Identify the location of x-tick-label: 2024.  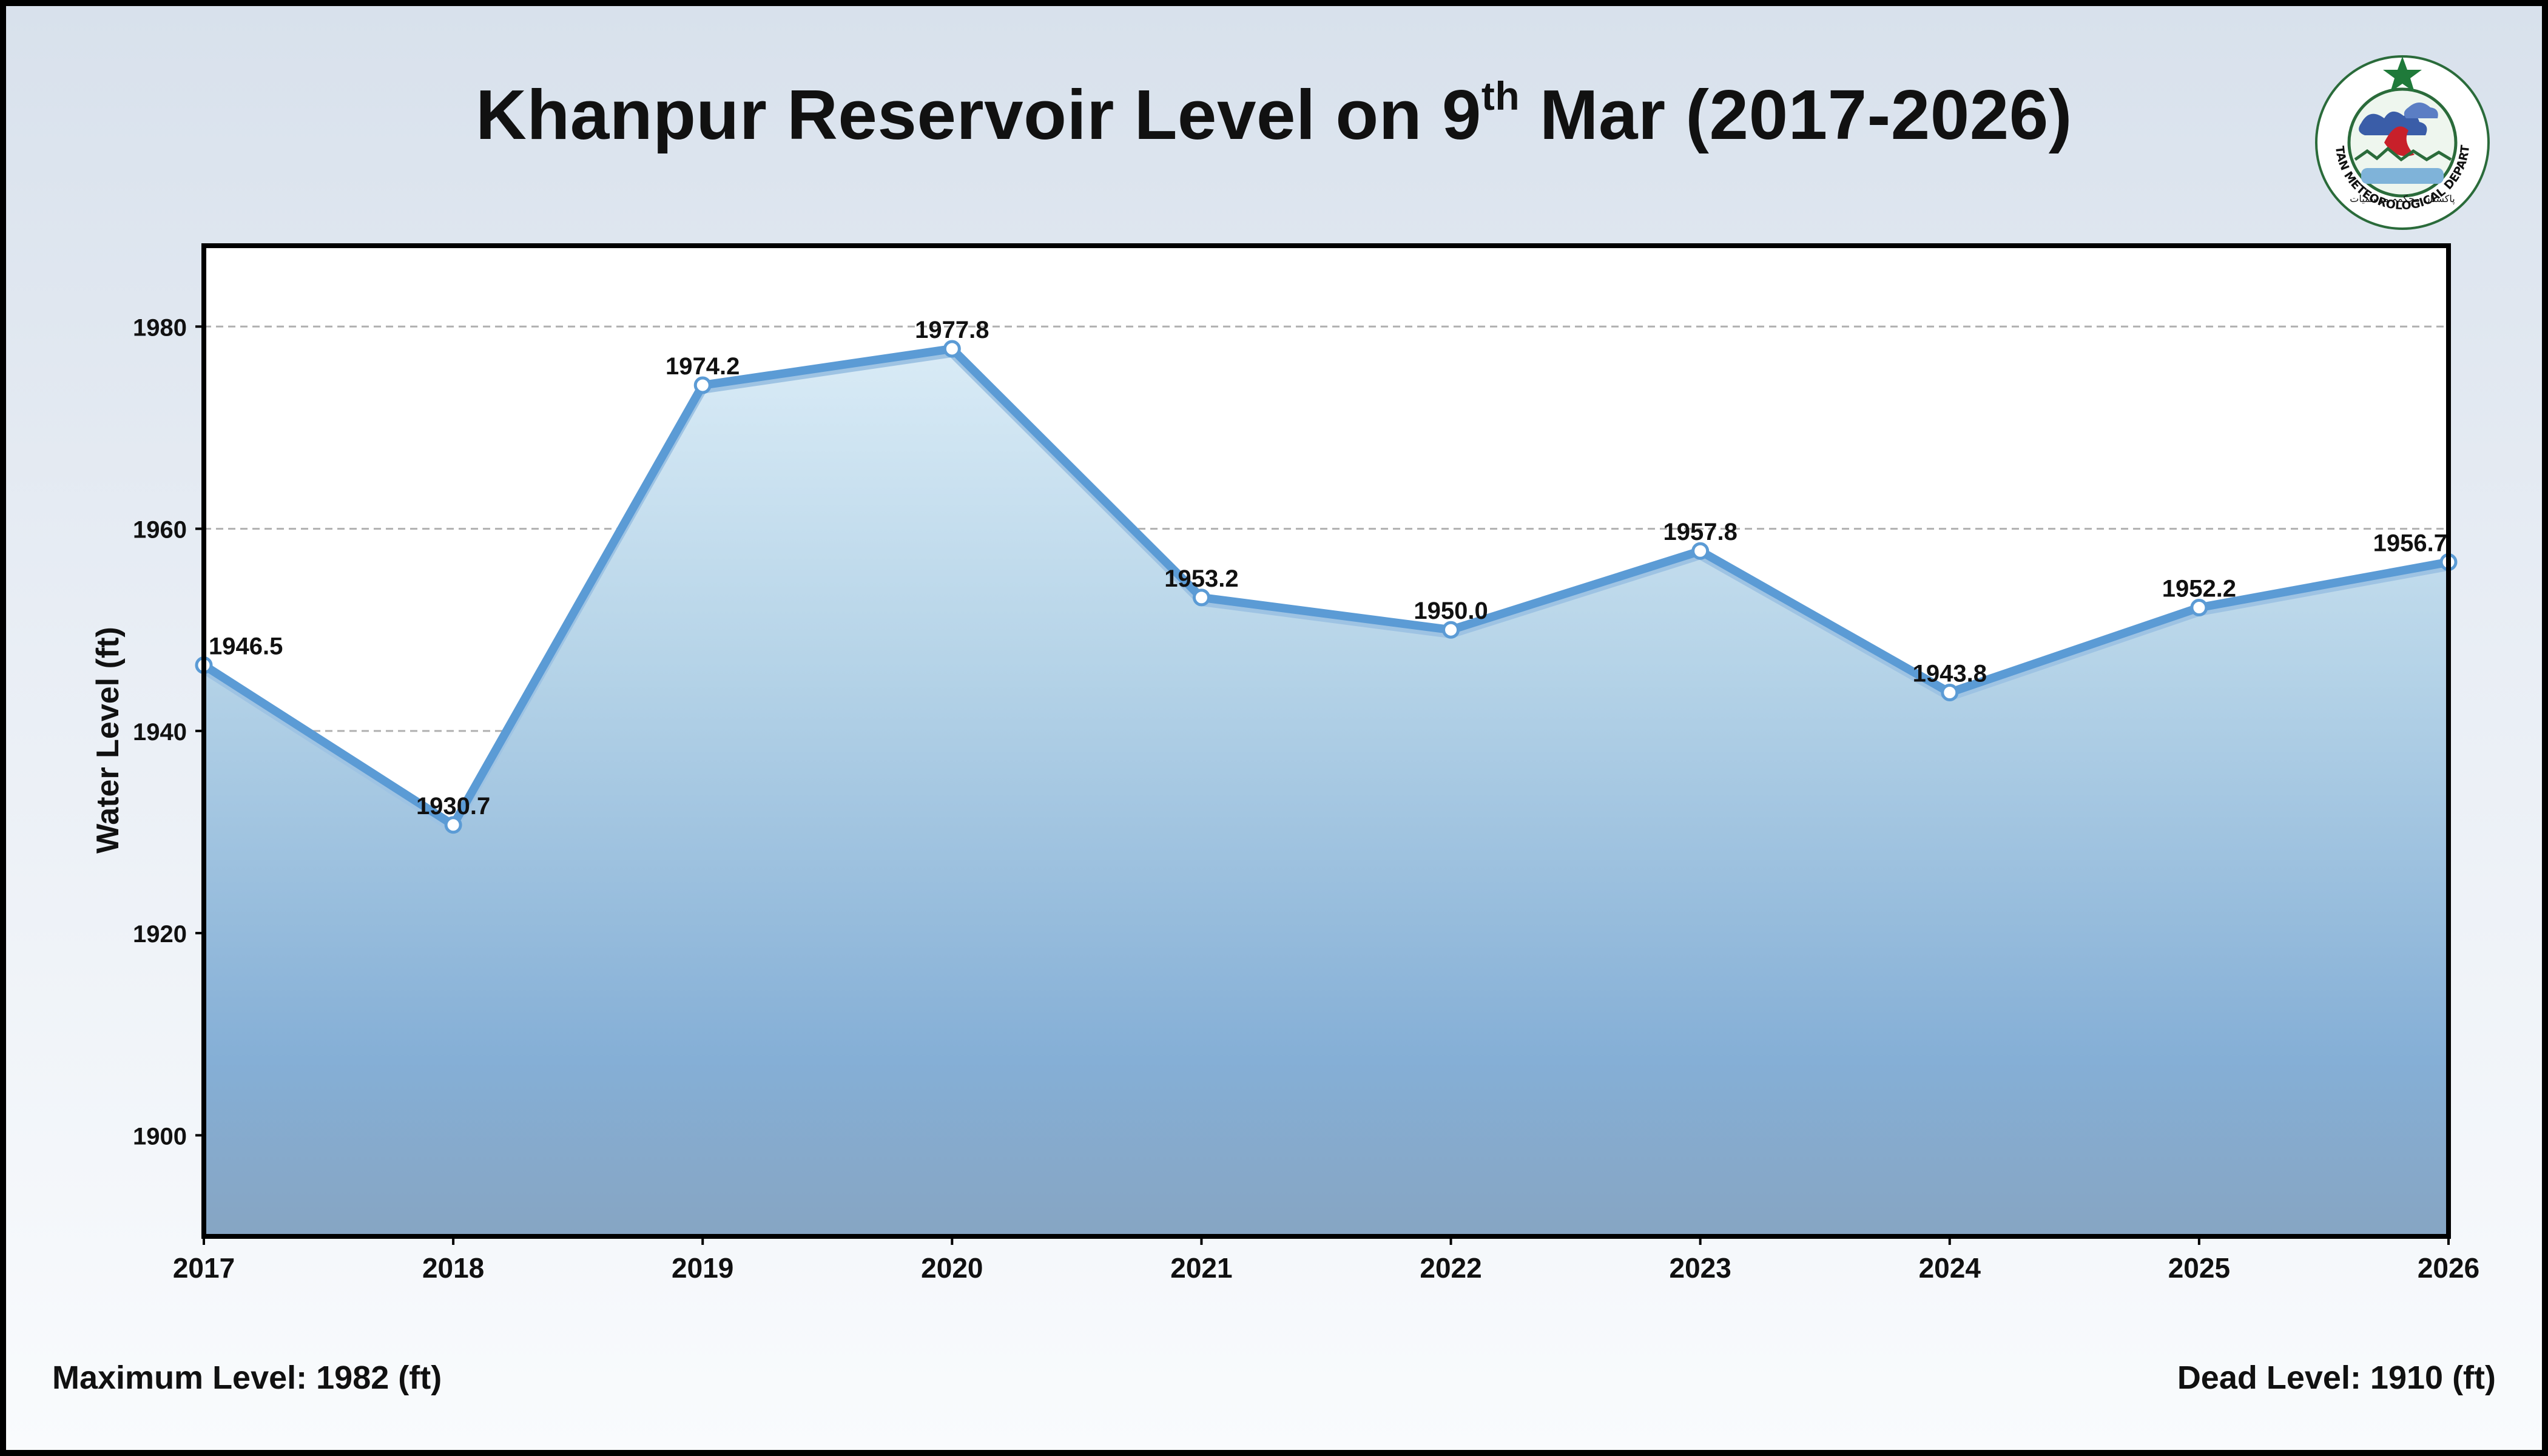
(1950, 1268).